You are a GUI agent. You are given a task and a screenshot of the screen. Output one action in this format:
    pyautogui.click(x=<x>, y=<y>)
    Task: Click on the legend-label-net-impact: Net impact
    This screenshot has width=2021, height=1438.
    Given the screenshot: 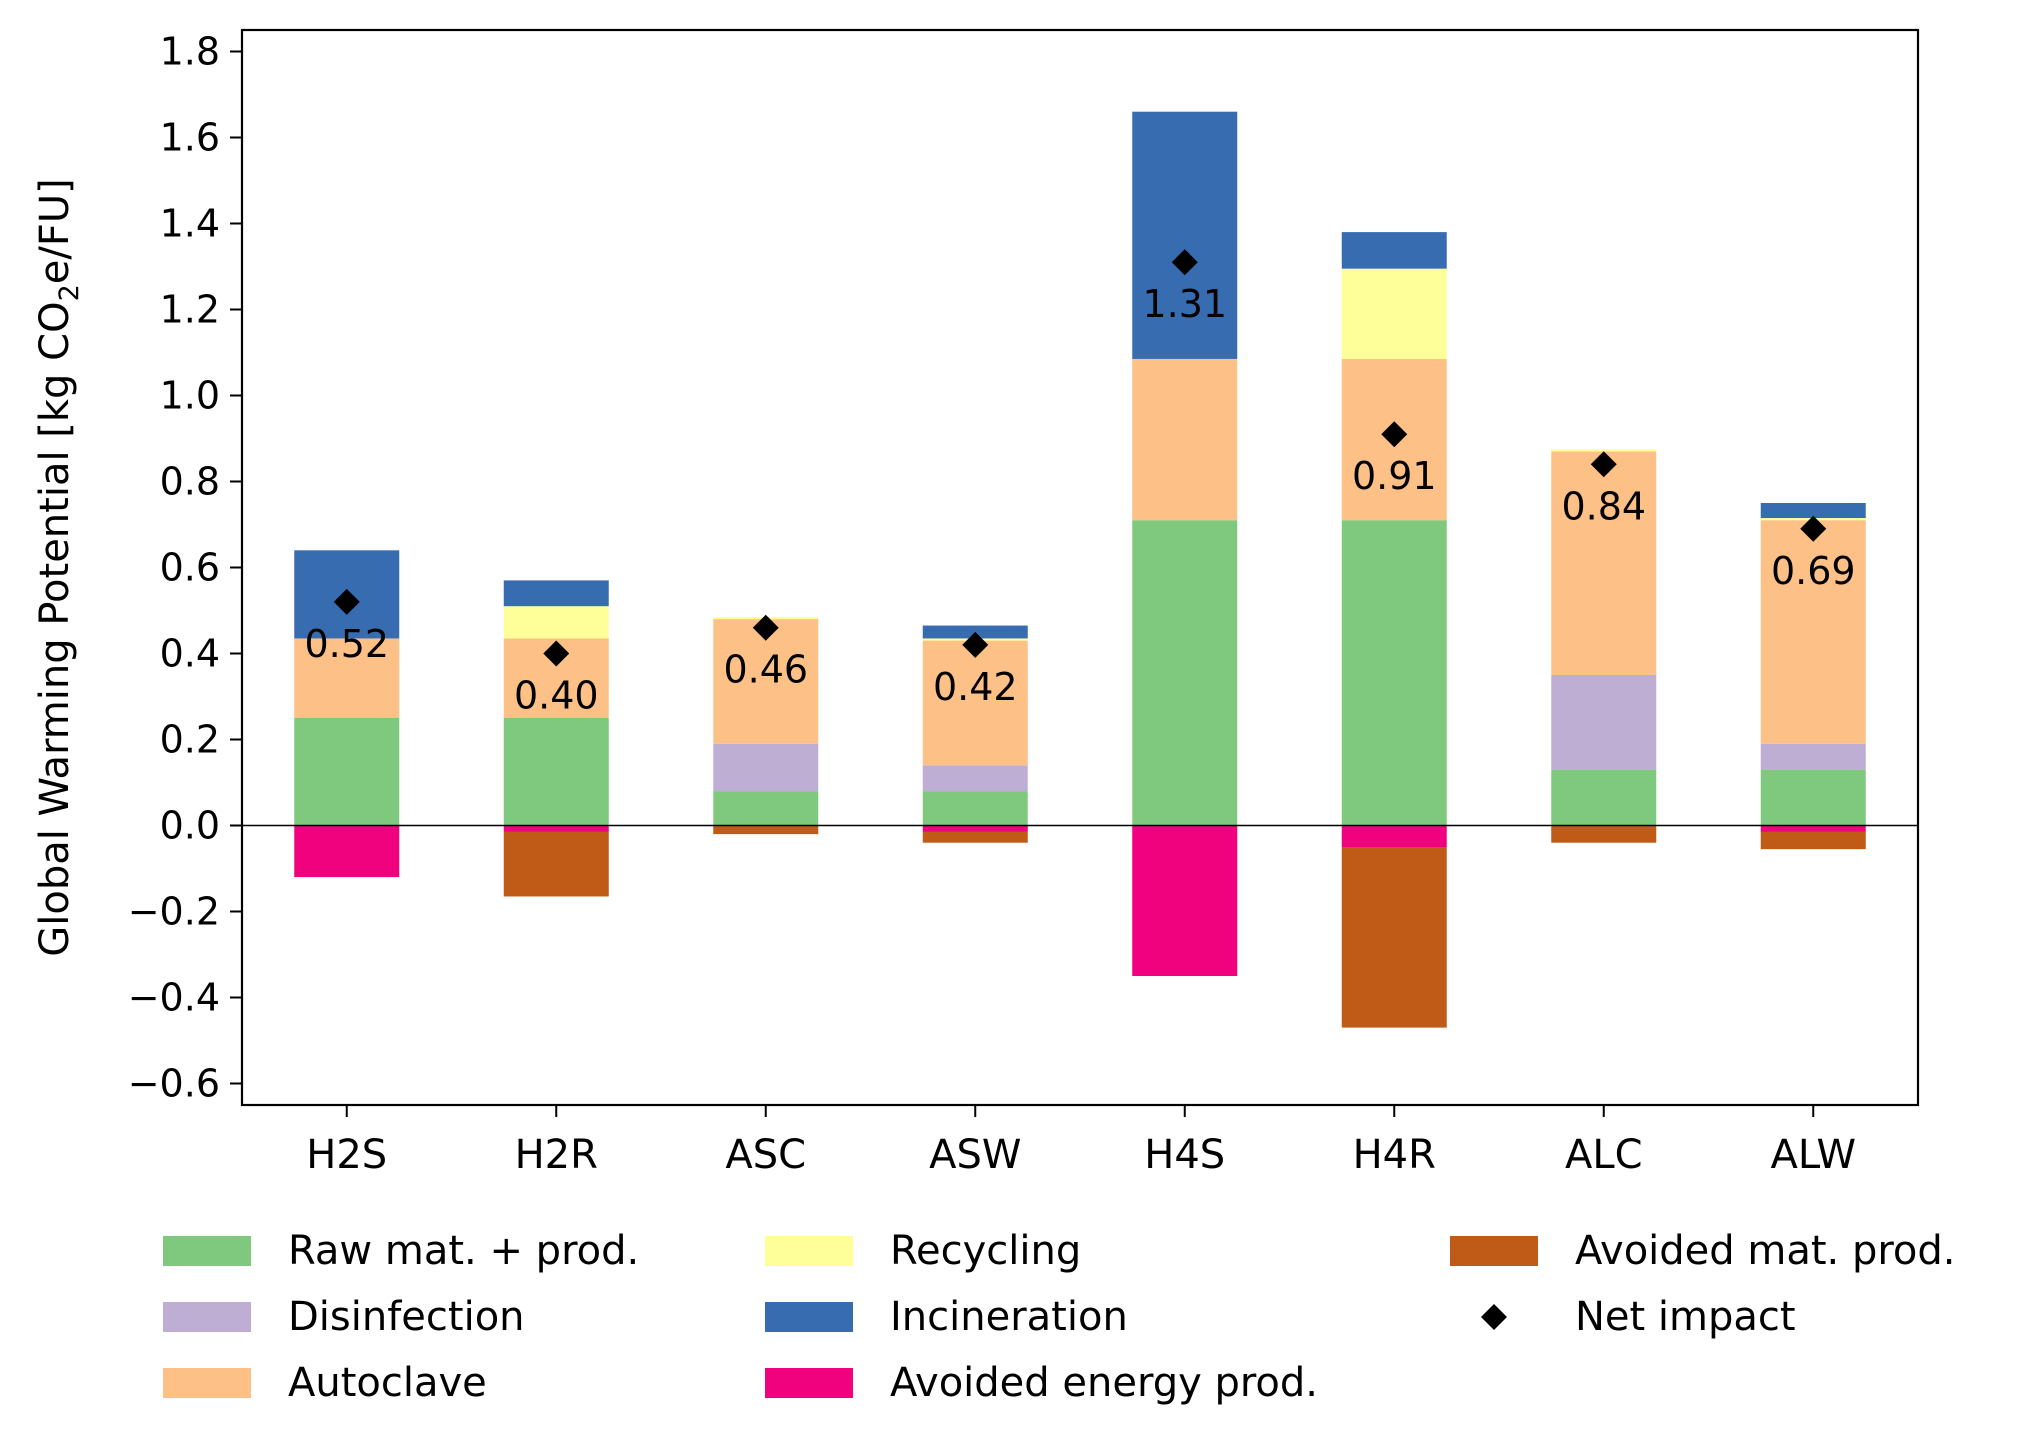 What is the action you would take?
    pyautogui.click(x=1685, y=1317)
    